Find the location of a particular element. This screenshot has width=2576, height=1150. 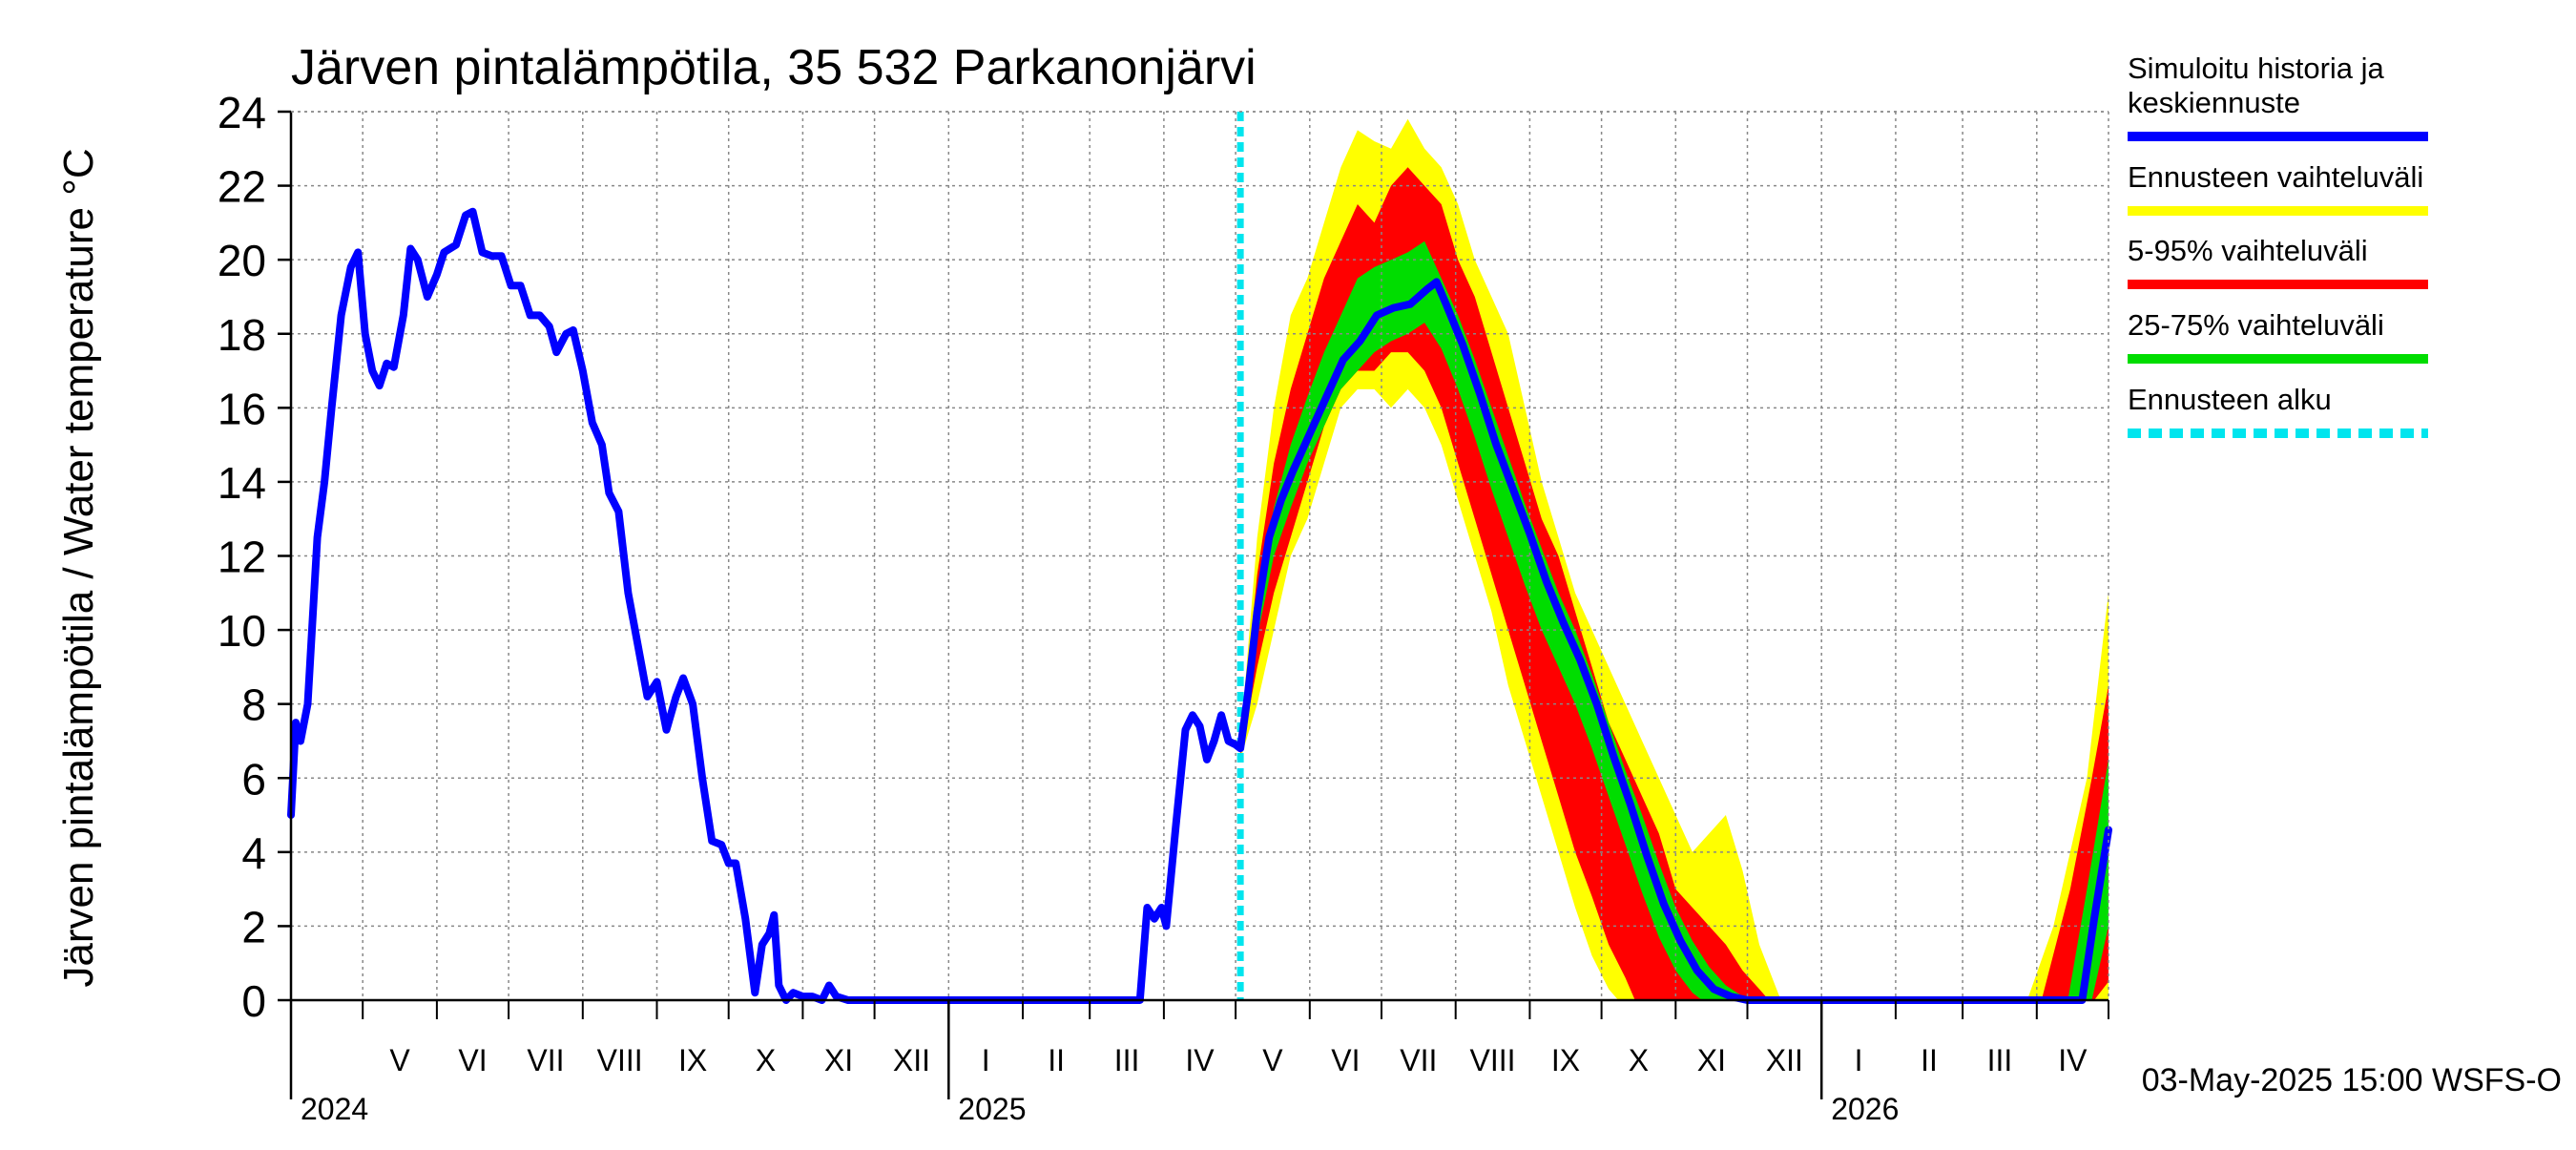

y-tick-label: 12 is located at coordinates (242, 557).